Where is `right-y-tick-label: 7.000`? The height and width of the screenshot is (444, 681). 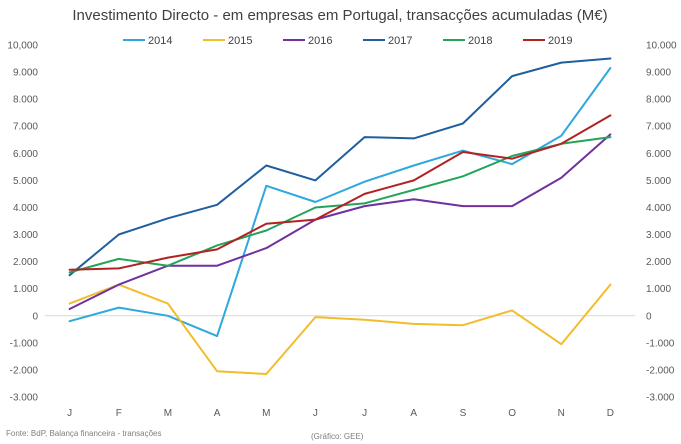 right-y-tick-label: 7.000 is located at coordinates (658, 127).